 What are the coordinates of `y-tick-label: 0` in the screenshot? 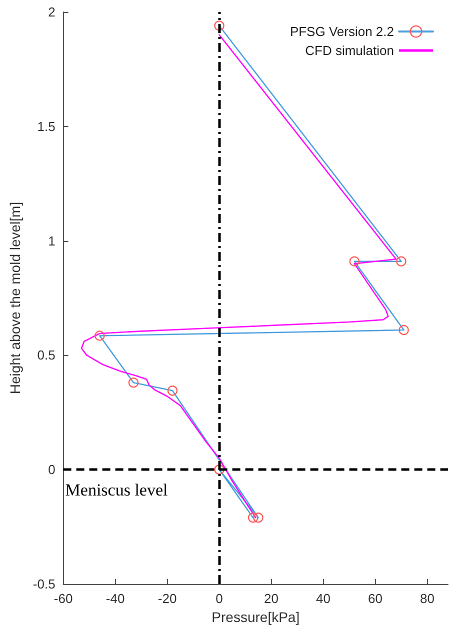 It's located at (52, 470).